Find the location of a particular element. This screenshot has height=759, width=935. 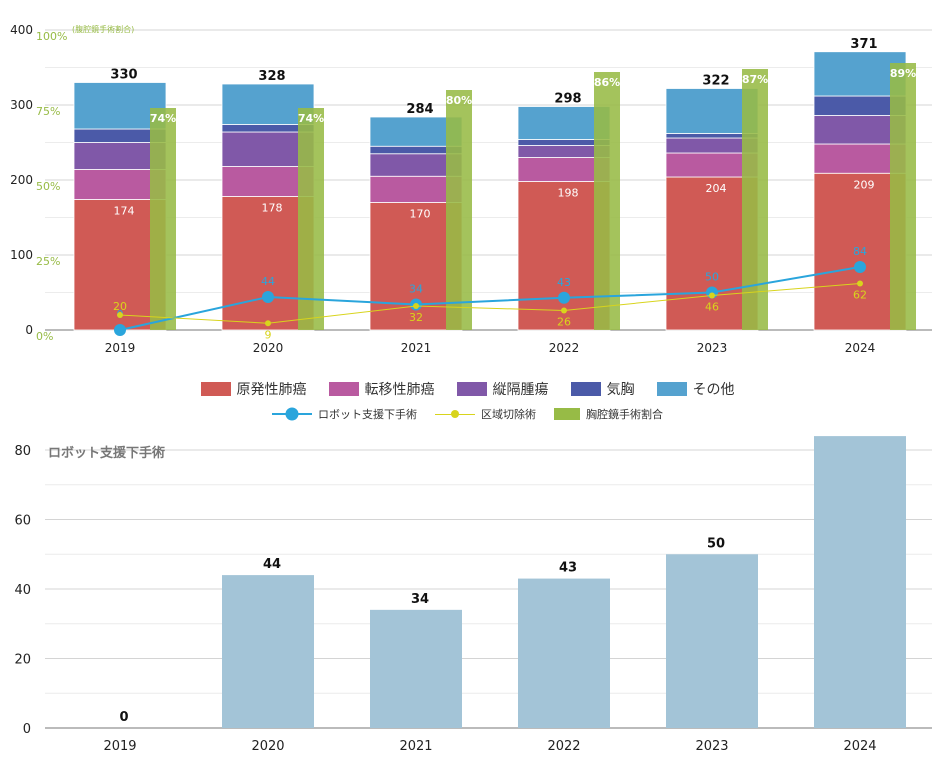

segmentectomy-line is located at coordinates (490, 303).